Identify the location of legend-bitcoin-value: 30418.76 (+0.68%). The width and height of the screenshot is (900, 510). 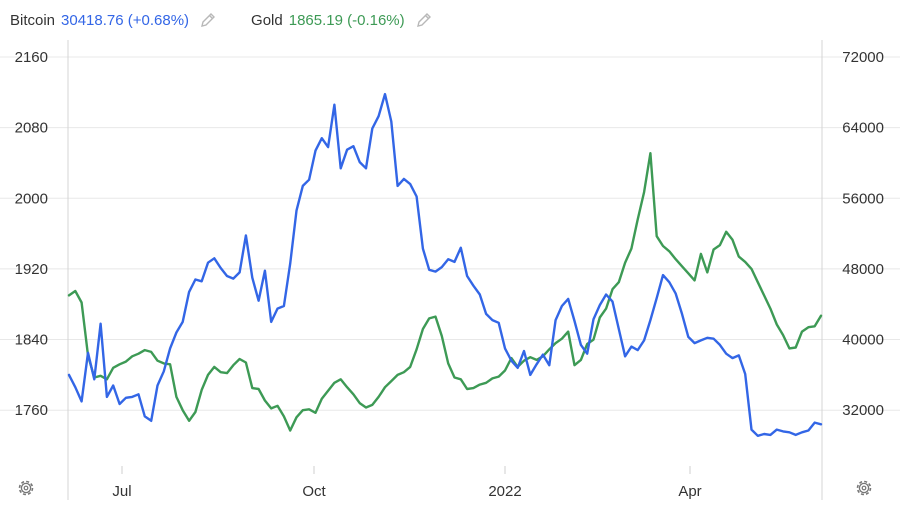
(125, 20).